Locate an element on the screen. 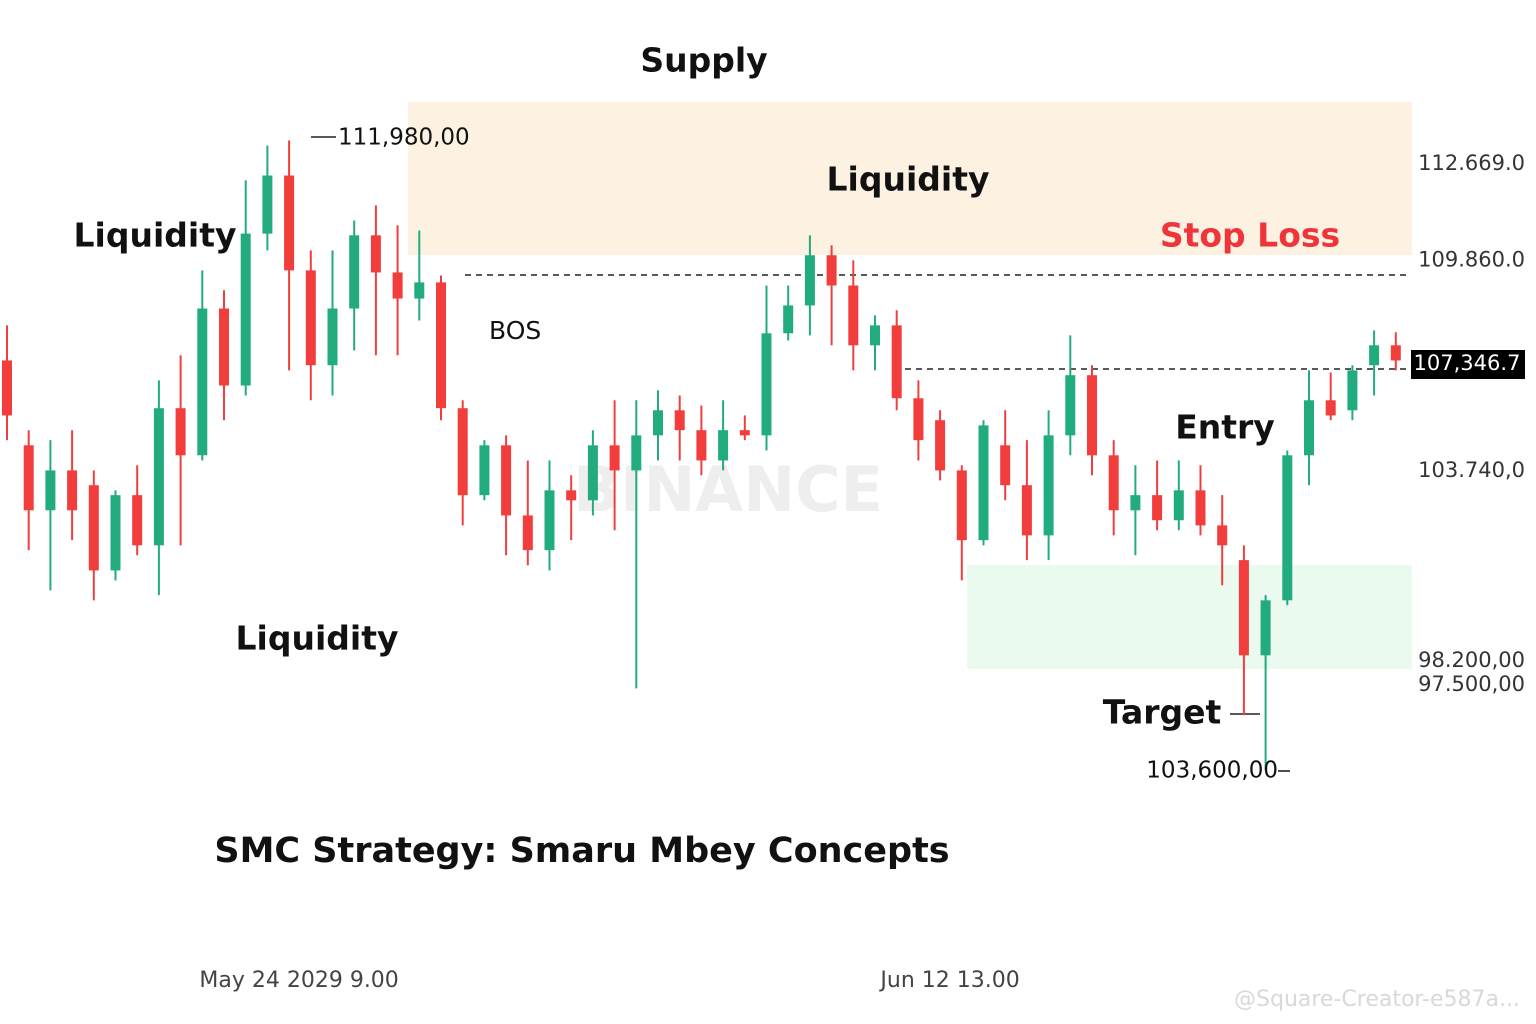 The width and height of the screenshot is (1536, 1024). y-tick-label: 109.860.0 is located at coordinates (1471, 259).